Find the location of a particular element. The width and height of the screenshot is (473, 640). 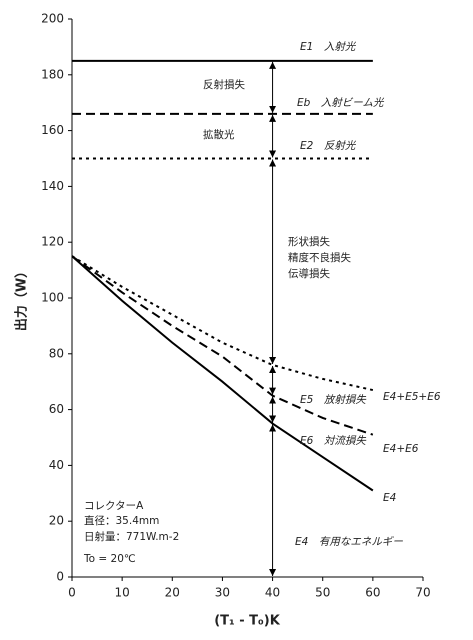

x-tick-label: 0 is located at coordinates (72, 593).